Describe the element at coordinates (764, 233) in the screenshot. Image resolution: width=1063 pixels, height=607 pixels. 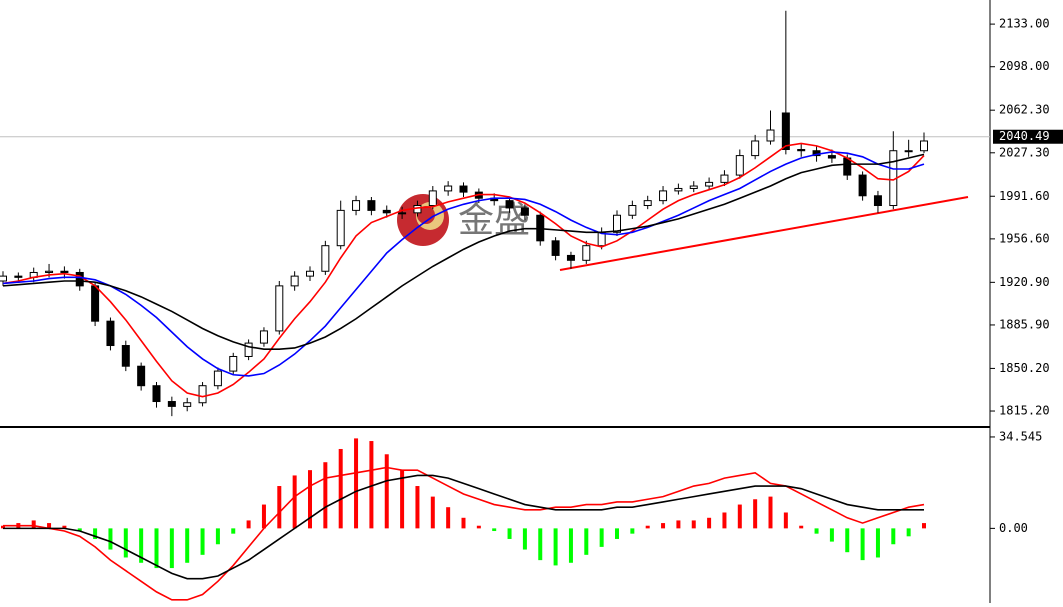
I see `trendline` at that location.